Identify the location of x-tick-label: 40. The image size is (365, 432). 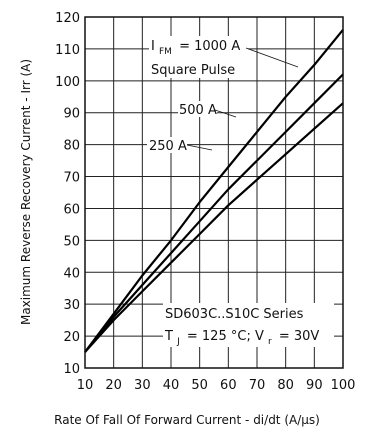
(171, 385).